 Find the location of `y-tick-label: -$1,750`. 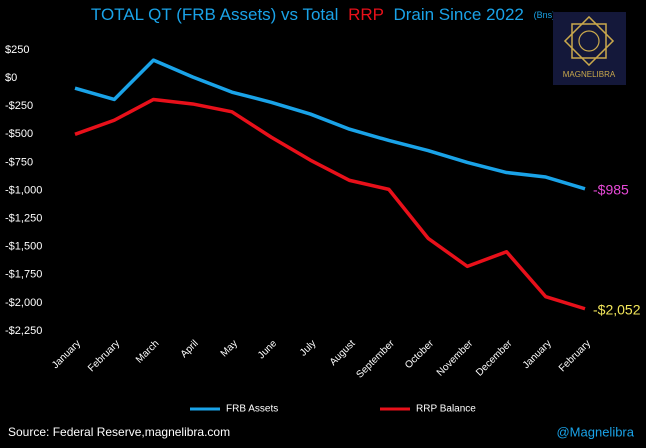

y-tick-label: -$1,750 is located at coordinates (23, 275).